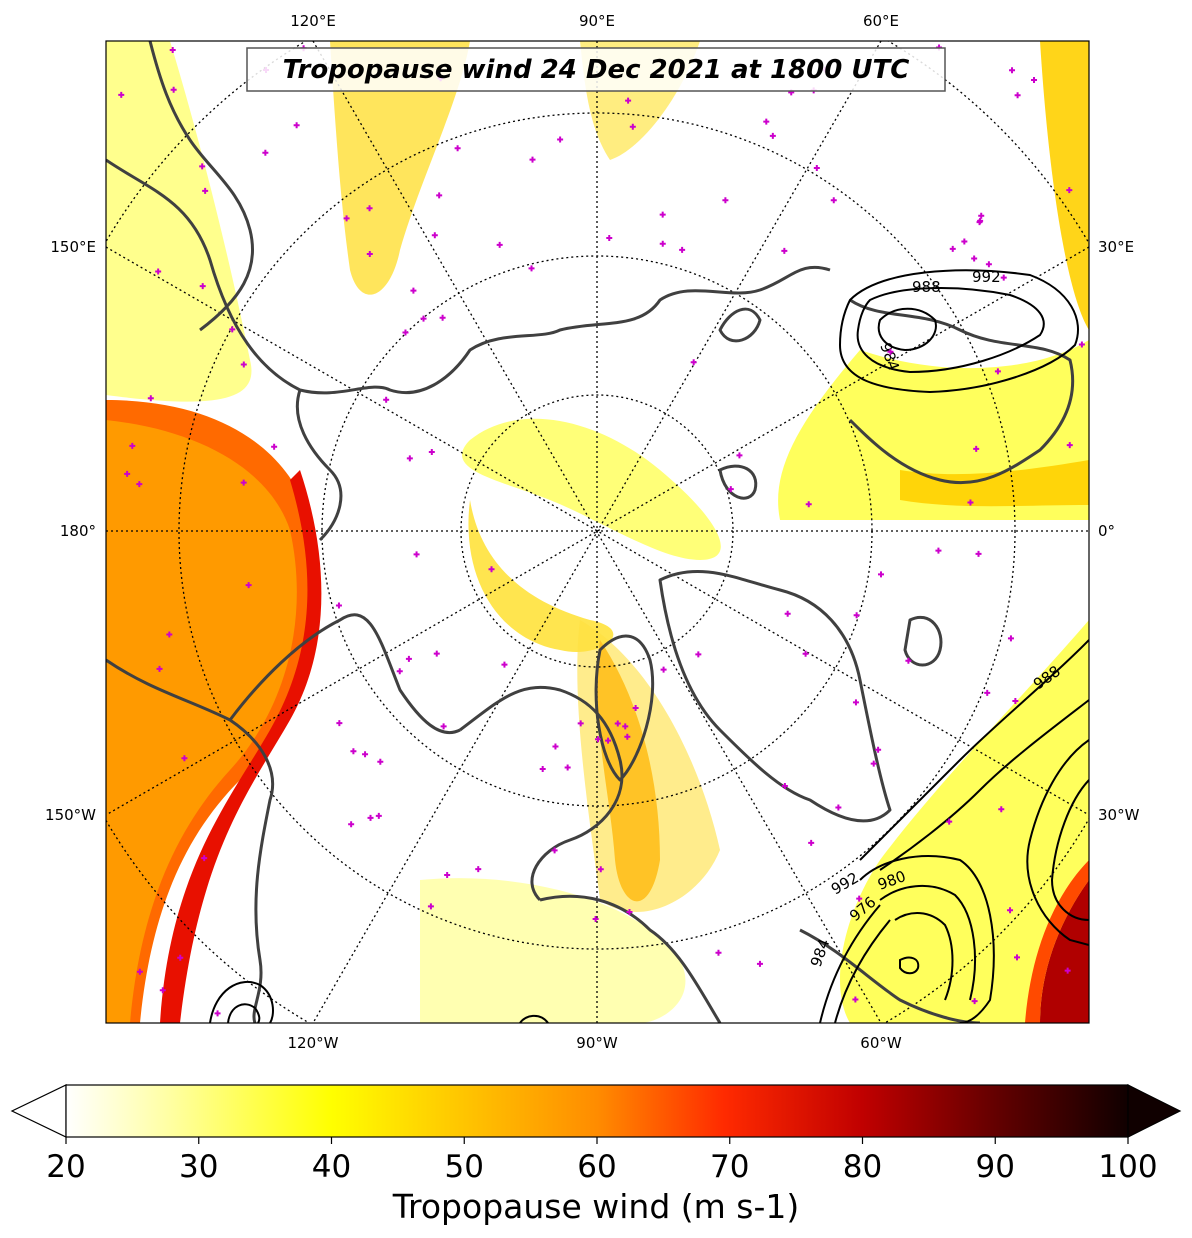 The image size is (1192, 1238). I want to click on coast-hudson, so click(630, 958).